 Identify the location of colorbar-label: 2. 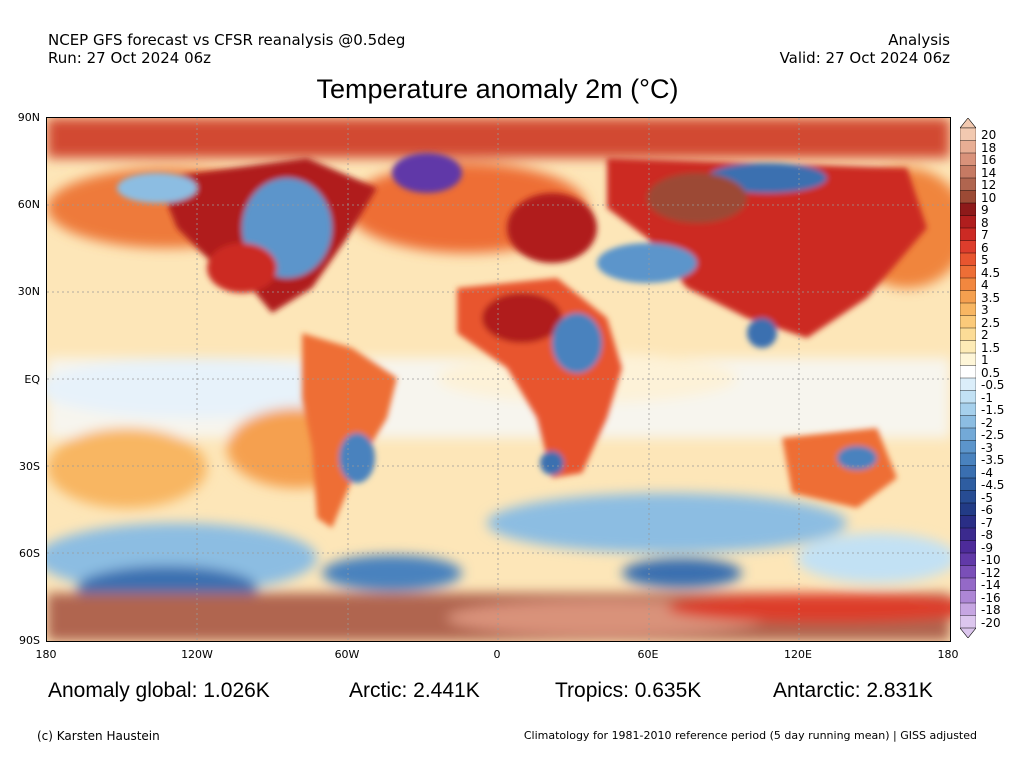
(985, 335).